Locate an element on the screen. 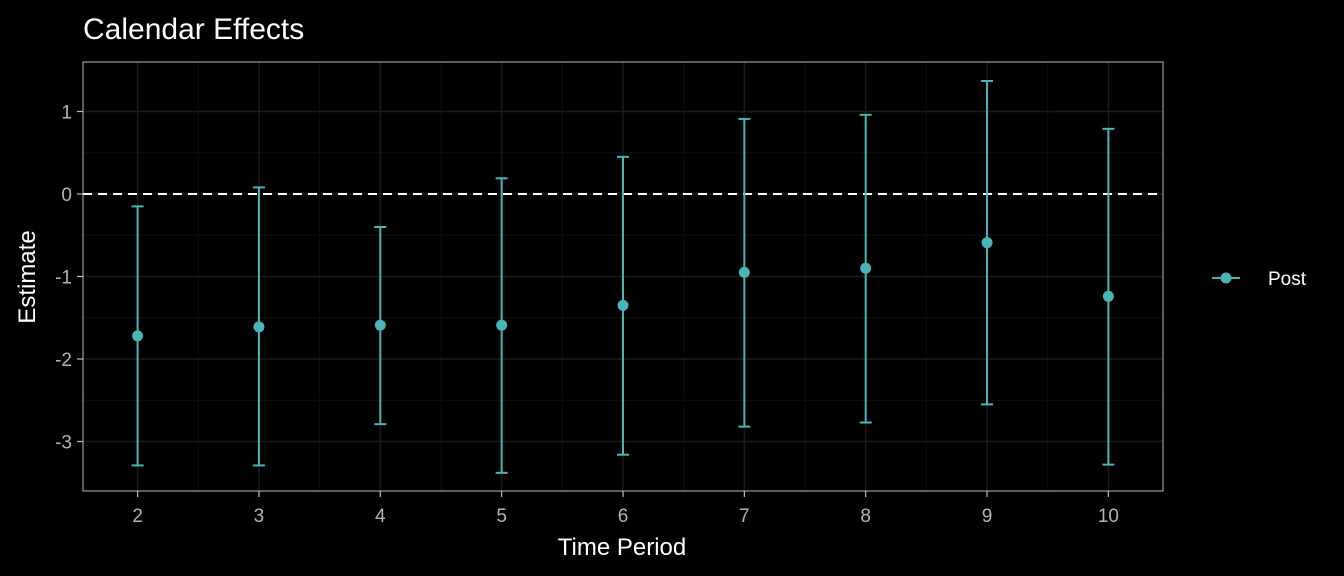  error-bar-x9 is located at coordinates (987, 242).